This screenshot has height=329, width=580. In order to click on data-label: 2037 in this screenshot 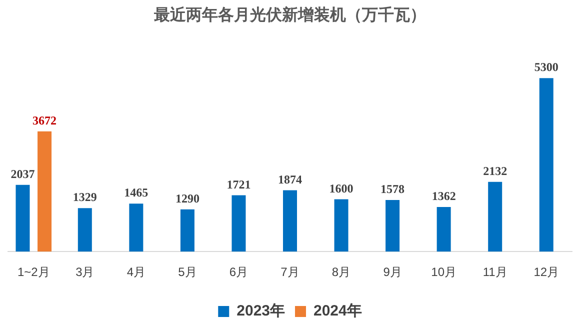, I will do `click(22, 174)`.